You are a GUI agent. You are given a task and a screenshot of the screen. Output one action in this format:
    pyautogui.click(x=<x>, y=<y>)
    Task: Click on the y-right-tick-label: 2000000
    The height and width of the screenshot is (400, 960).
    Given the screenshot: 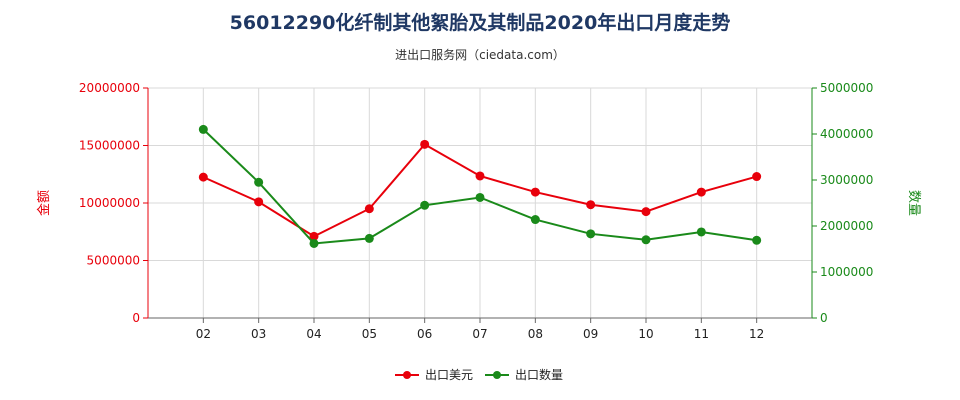 What is the action you would take?
    pyautogui.click(x=846, y=226)
    